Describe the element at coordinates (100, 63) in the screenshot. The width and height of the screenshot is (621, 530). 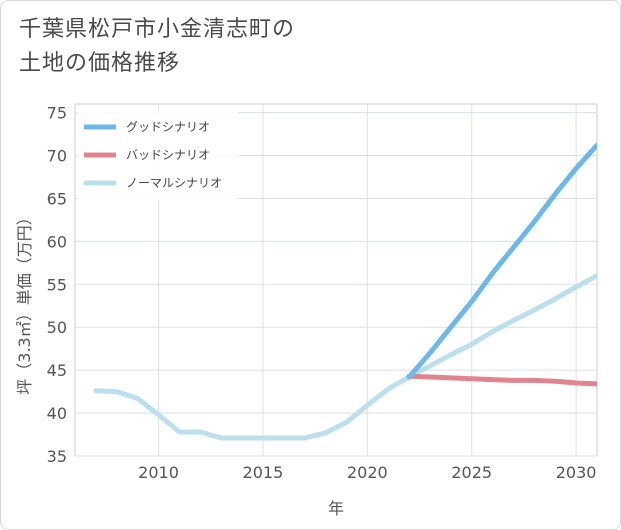
I see `chart-title-line-2: 土地の価格推移` at that location.